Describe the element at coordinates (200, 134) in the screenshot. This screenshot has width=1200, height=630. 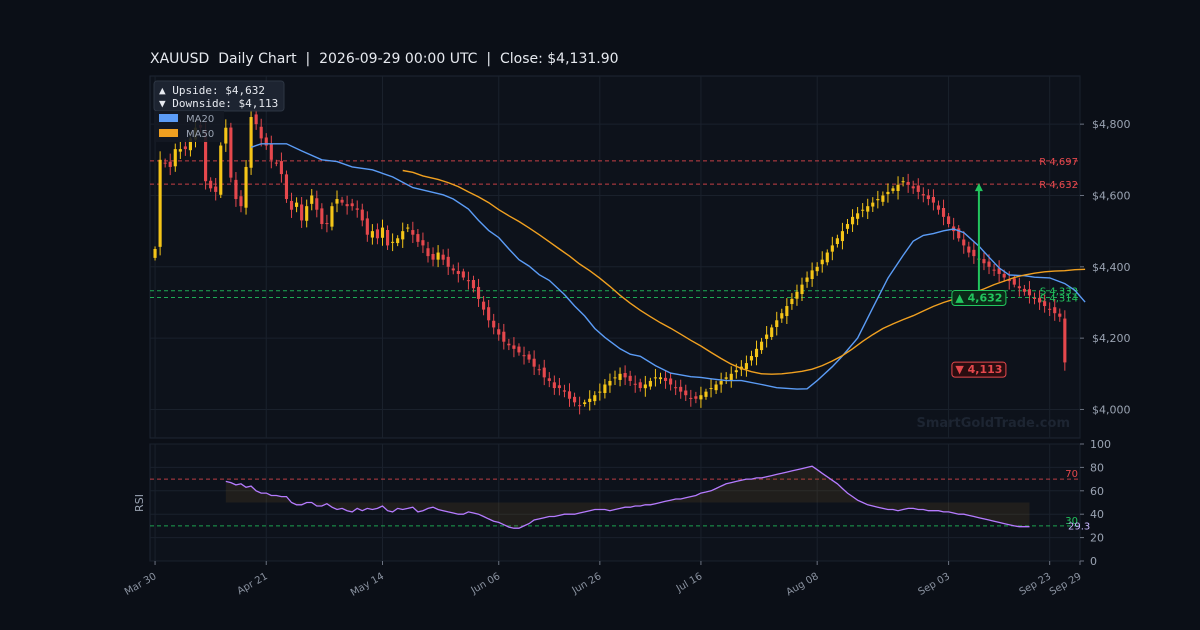
I see `legend-label-ma50: MA50` at that location.